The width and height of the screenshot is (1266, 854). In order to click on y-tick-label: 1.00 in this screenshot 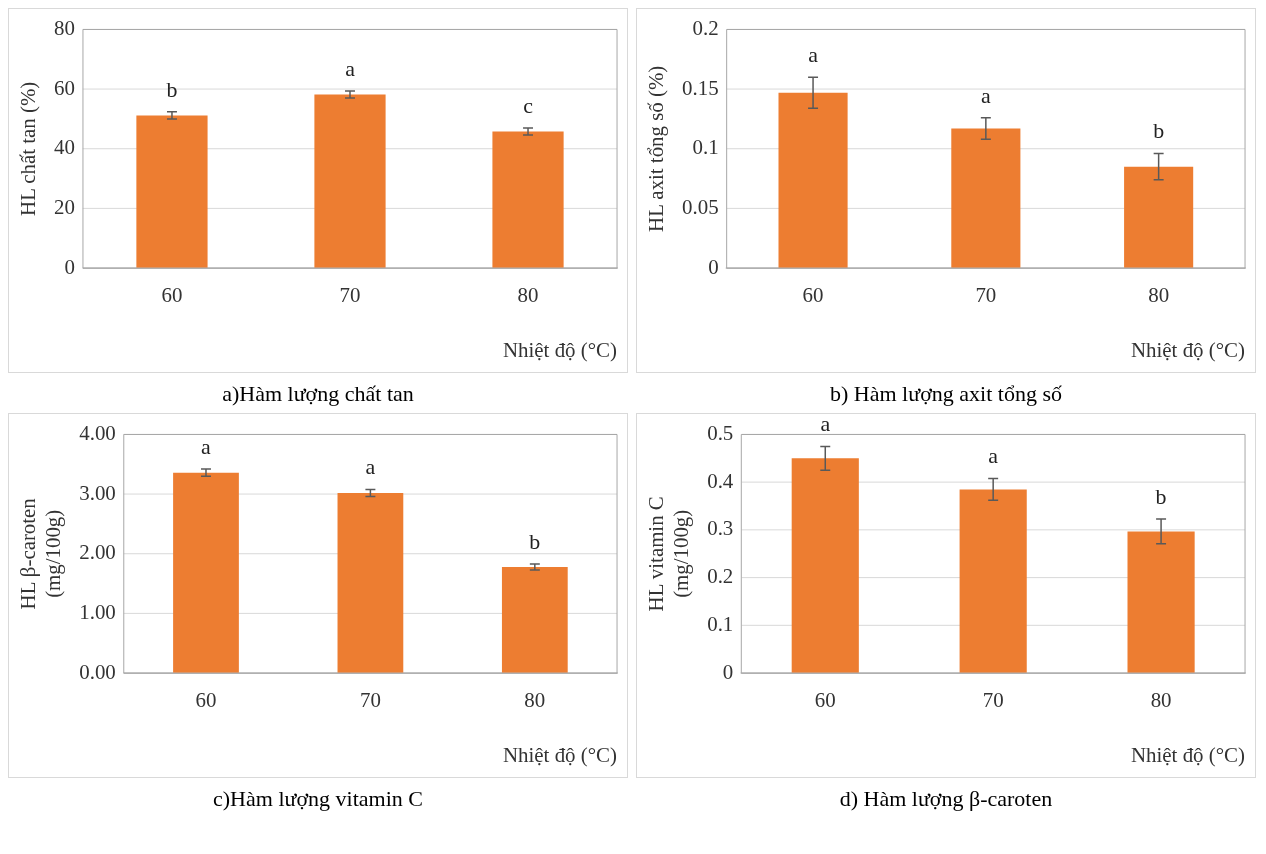, I will do `click(97, 612)`.